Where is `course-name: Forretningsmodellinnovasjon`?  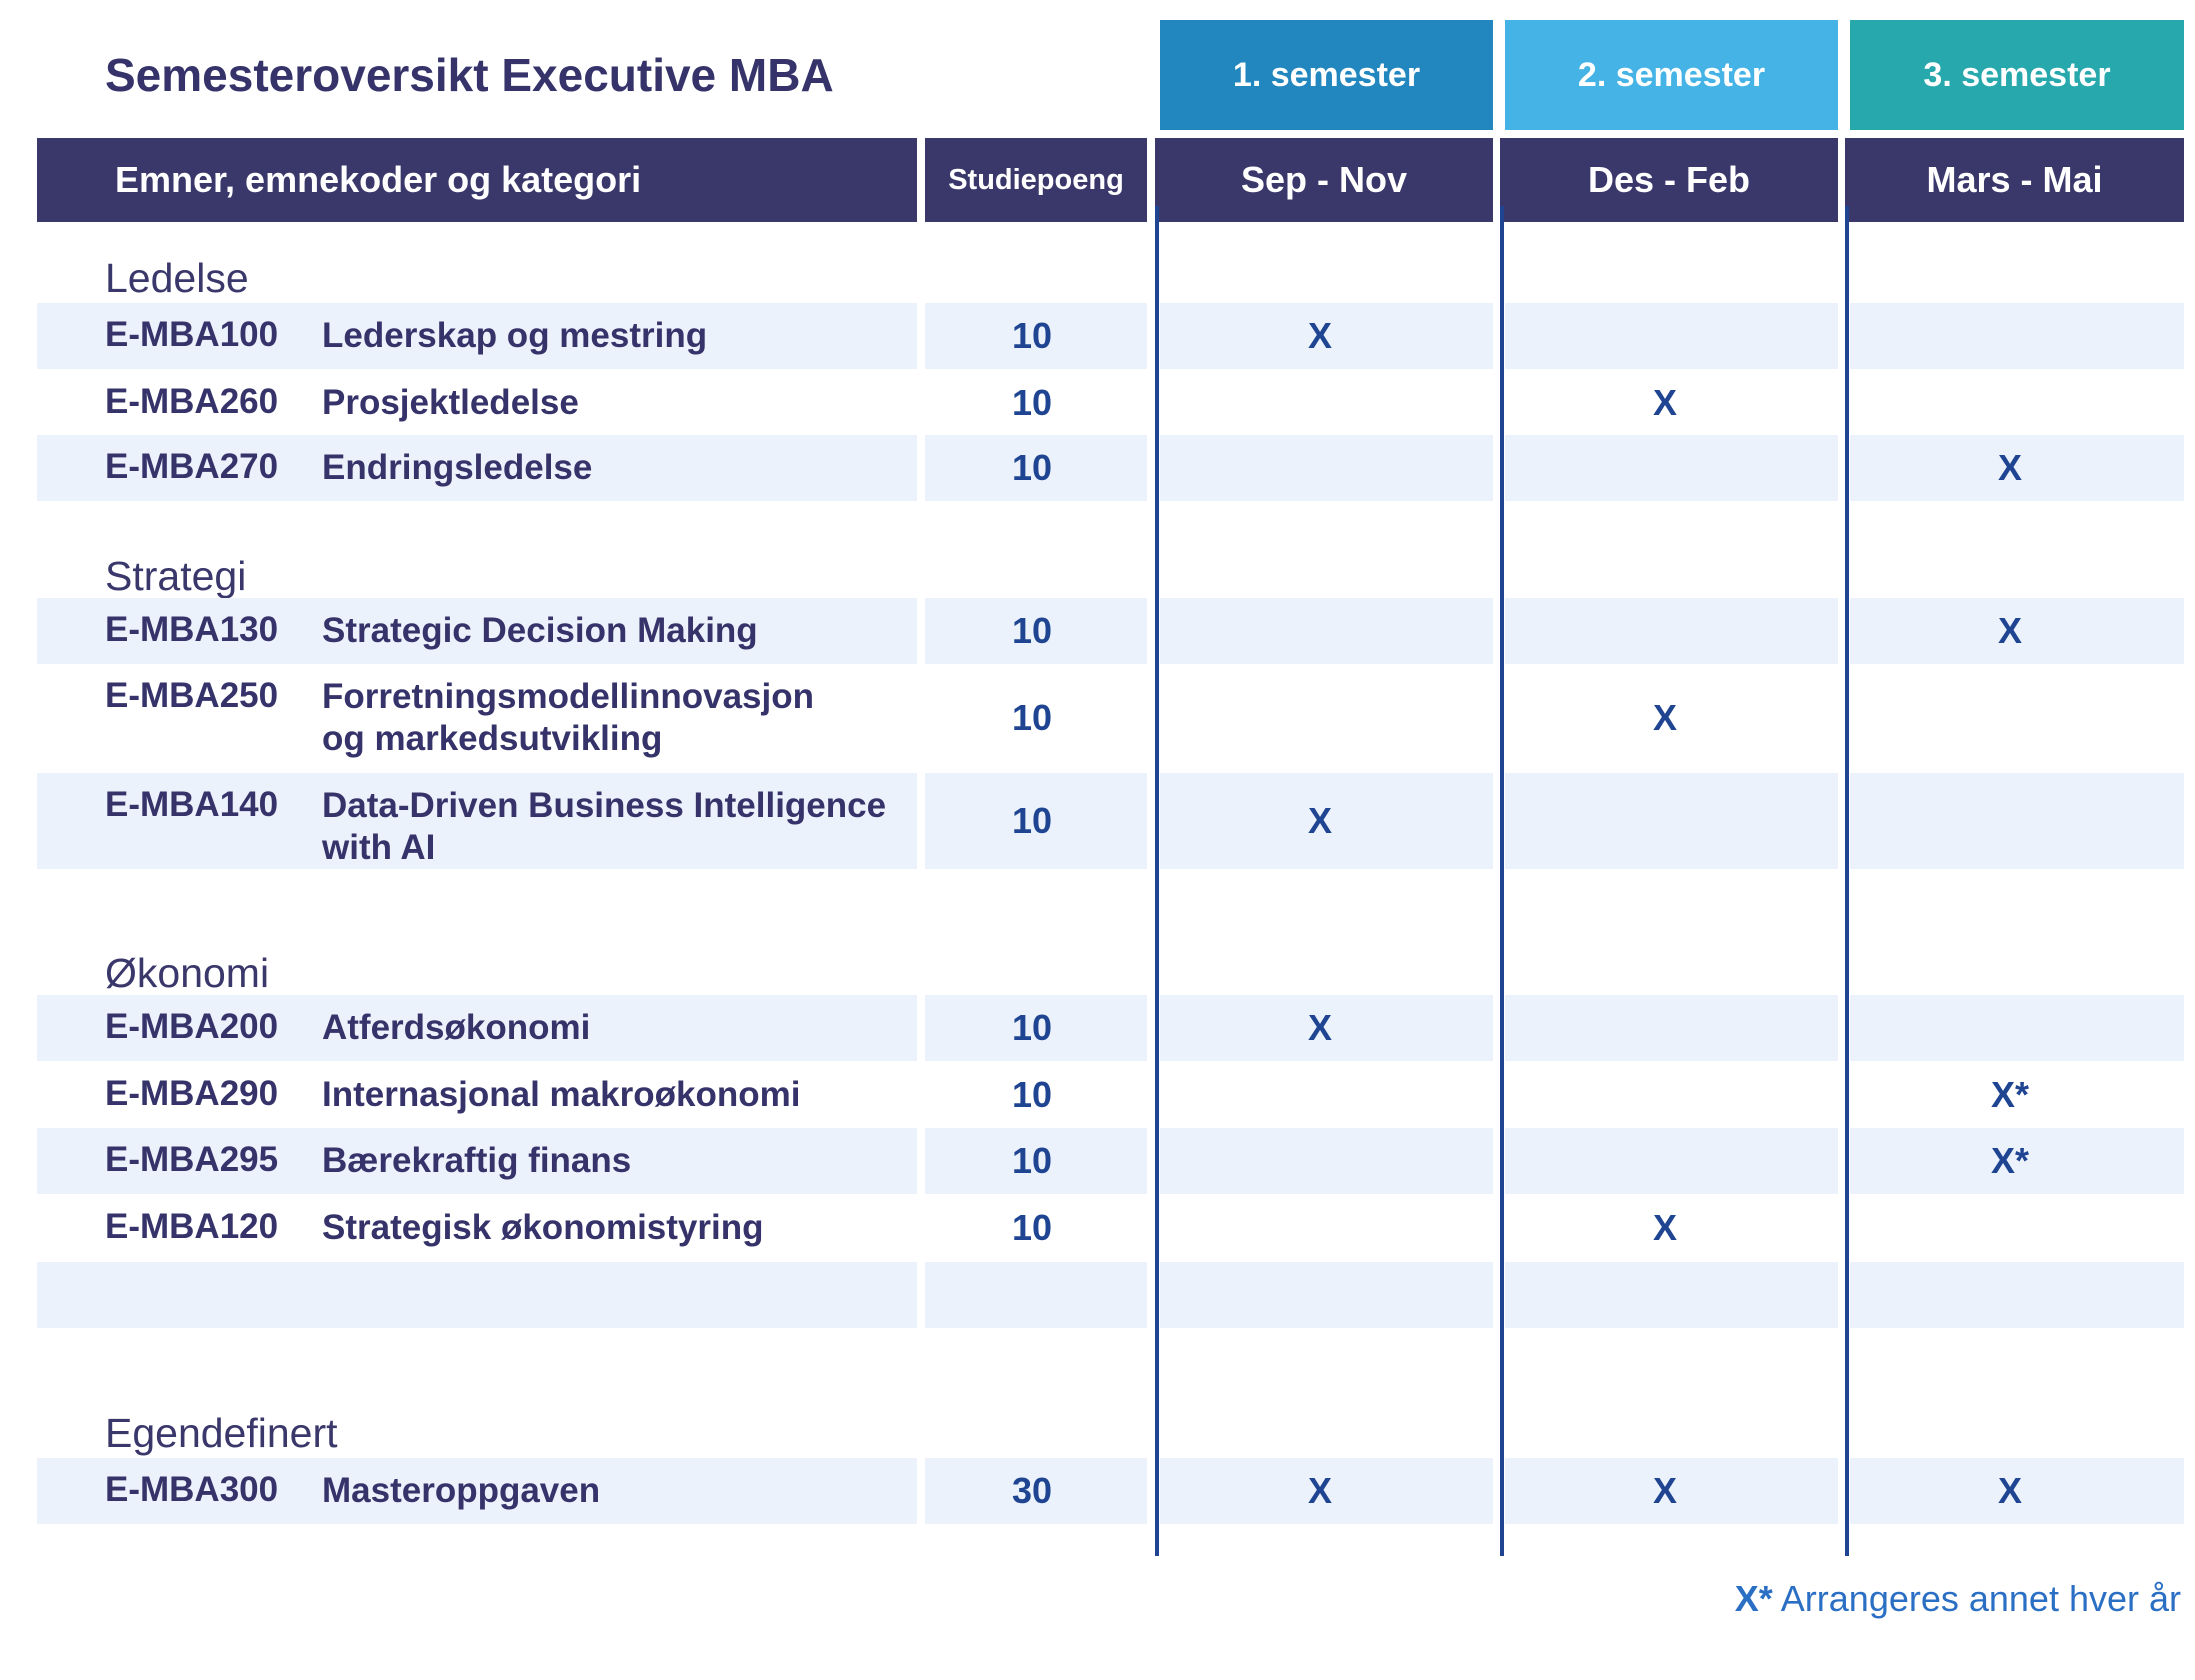
course-name: Forretningsmodellinnovasjon is located at coordinates (568, 696).